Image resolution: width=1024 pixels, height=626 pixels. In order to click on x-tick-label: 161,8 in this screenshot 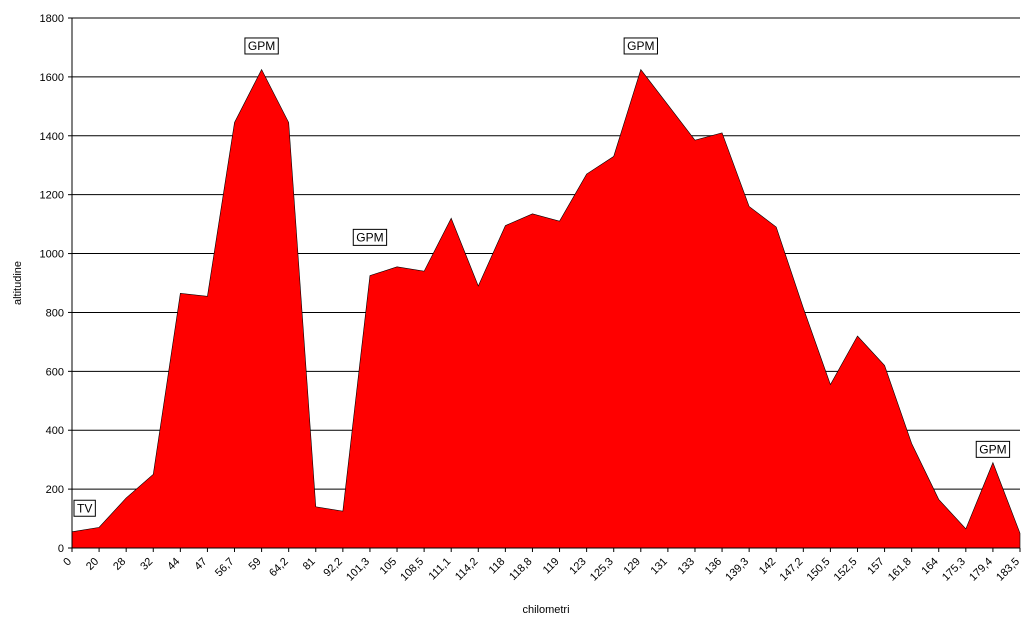, I will do `click(900, 570)`.